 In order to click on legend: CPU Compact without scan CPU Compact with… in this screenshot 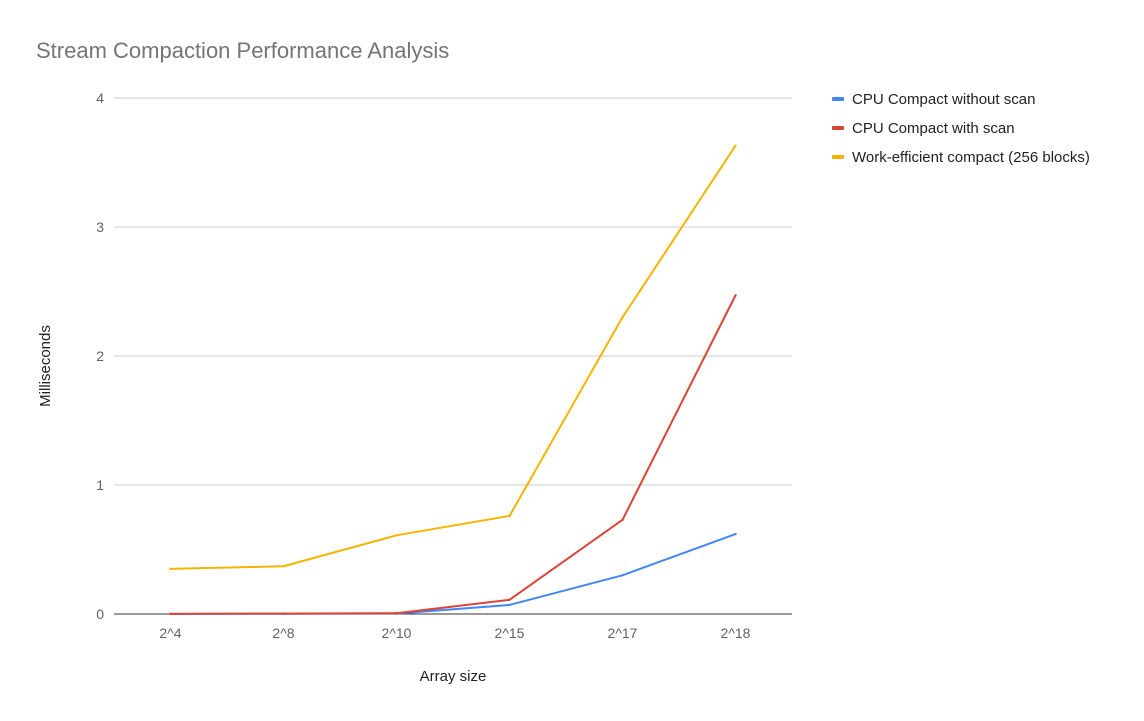, I will do `click(961, 128)`.